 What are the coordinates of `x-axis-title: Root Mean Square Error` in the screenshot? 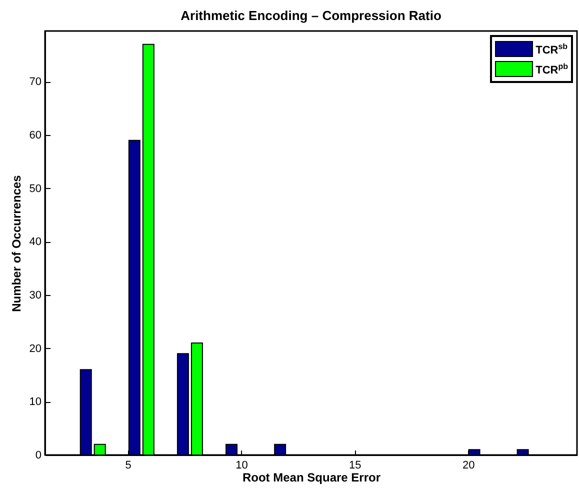 It's located at (311, 477).